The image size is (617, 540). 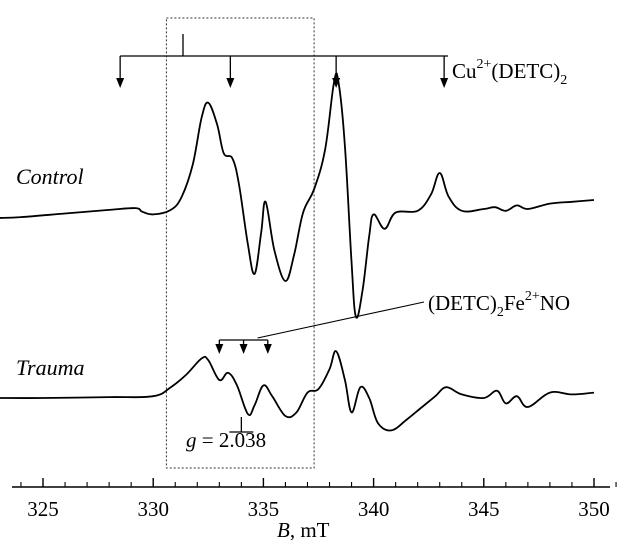 I want to click on g-factor-label: g = 2.038, so click(x=226, y=440).